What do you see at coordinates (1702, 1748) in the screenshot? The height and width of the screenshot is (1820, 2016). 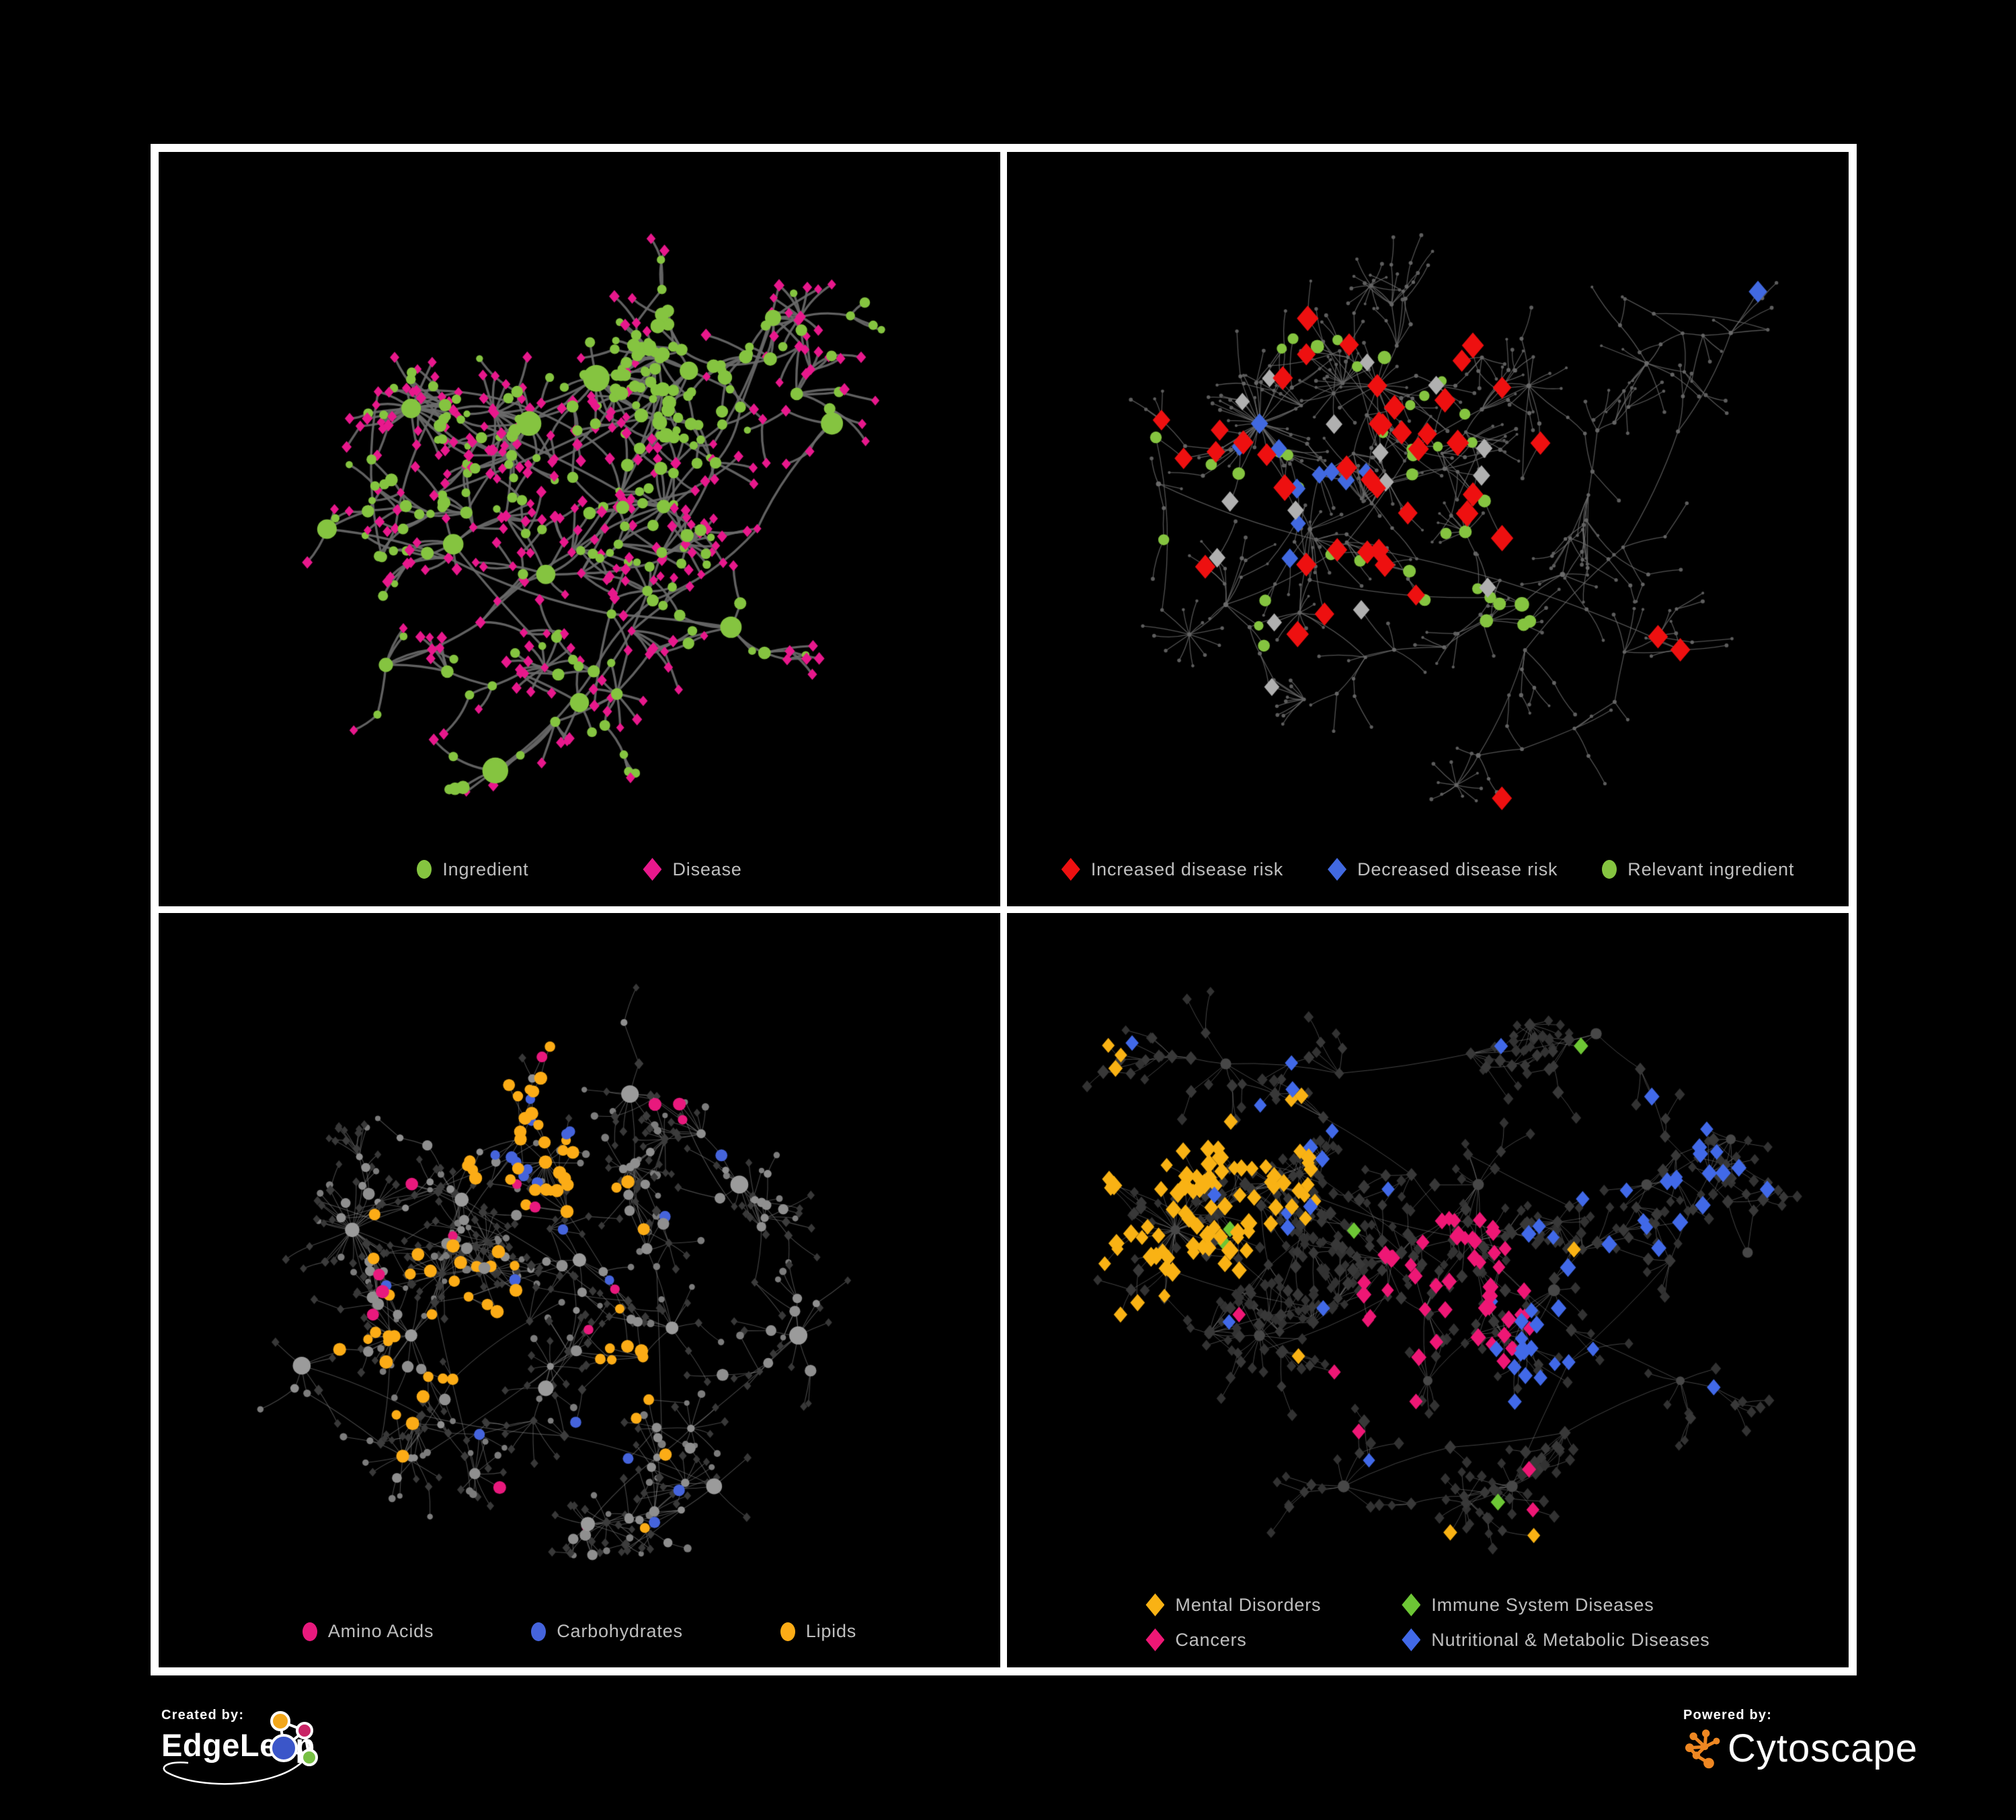 I see `cytoscape-logo-icon` at bounding box center [1702, 1748].